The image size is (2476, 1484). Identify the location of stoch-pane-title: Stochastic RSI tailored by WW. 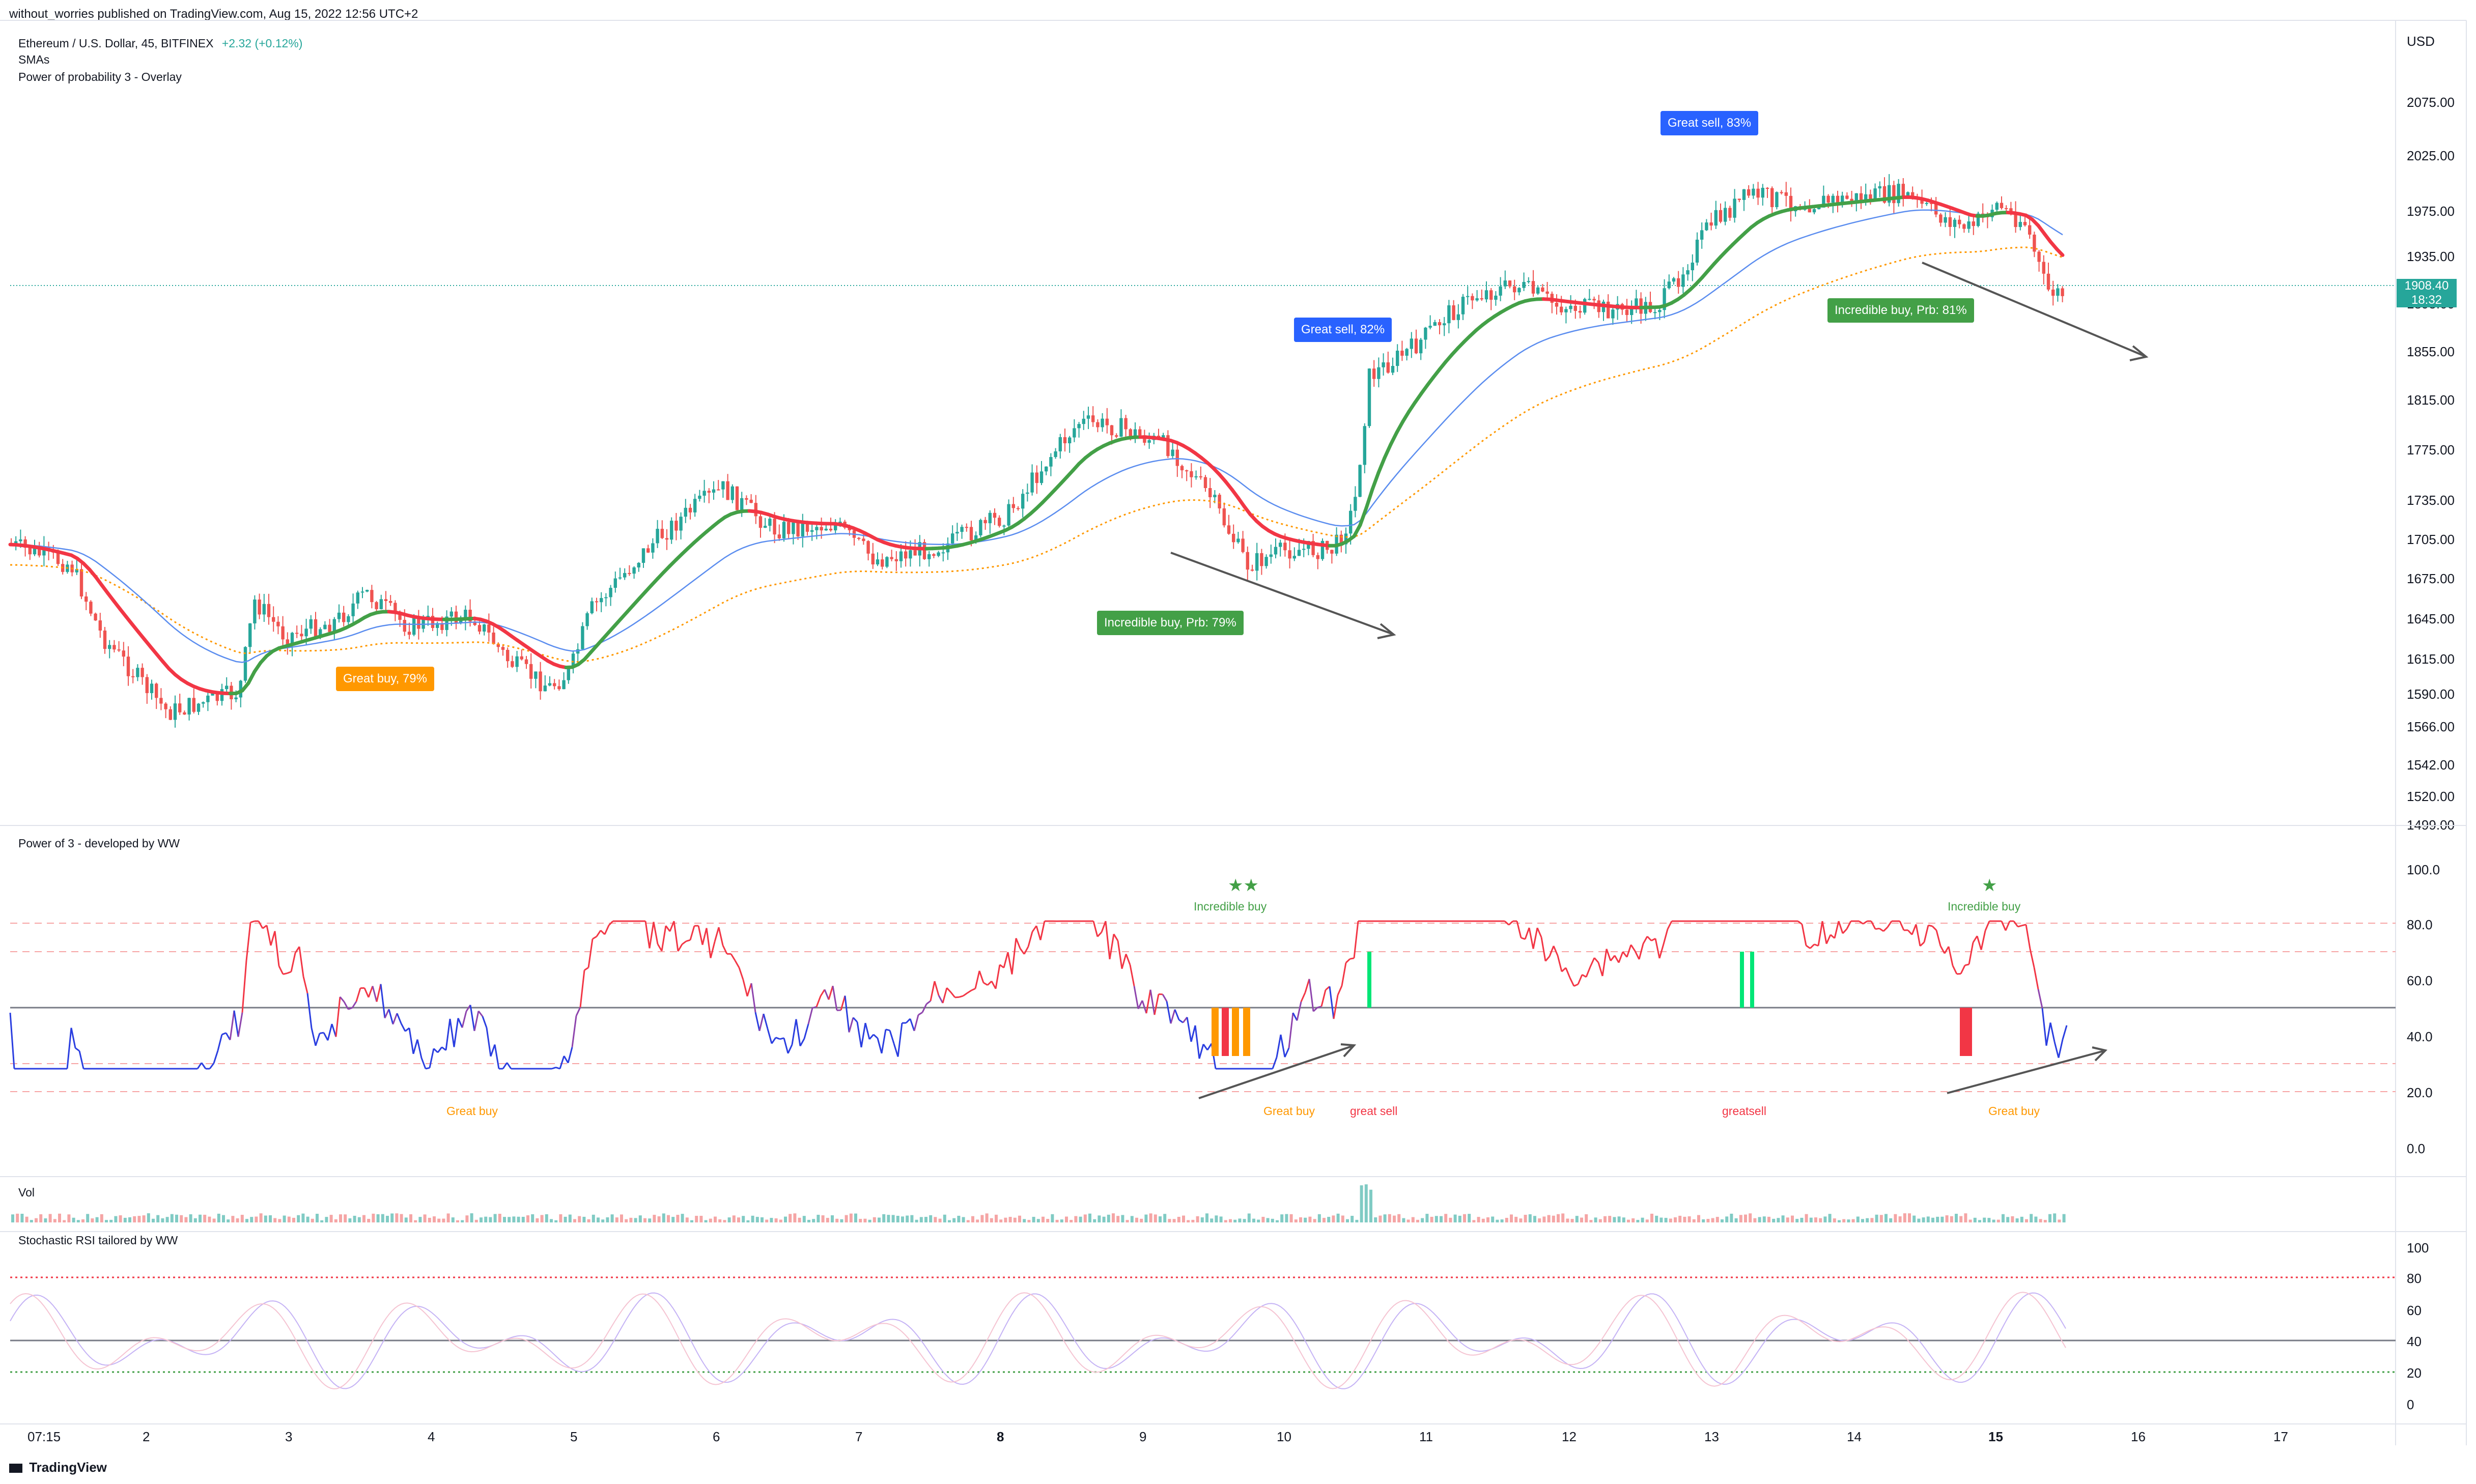
(98, 1240).